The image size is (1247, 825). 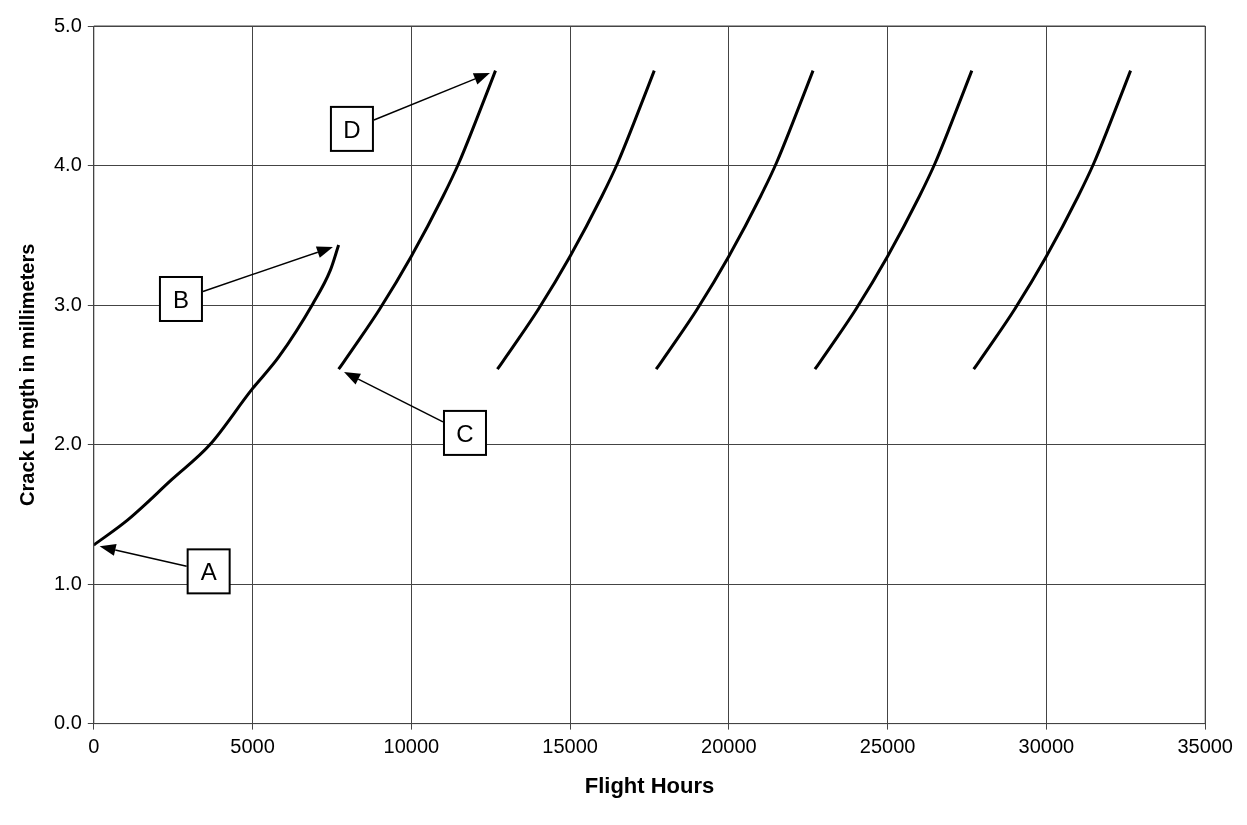 What do you see at coordinates (252, 746) in the screenshot?
I see `x-tick-label: 5000` at bounding box center [252, 746].